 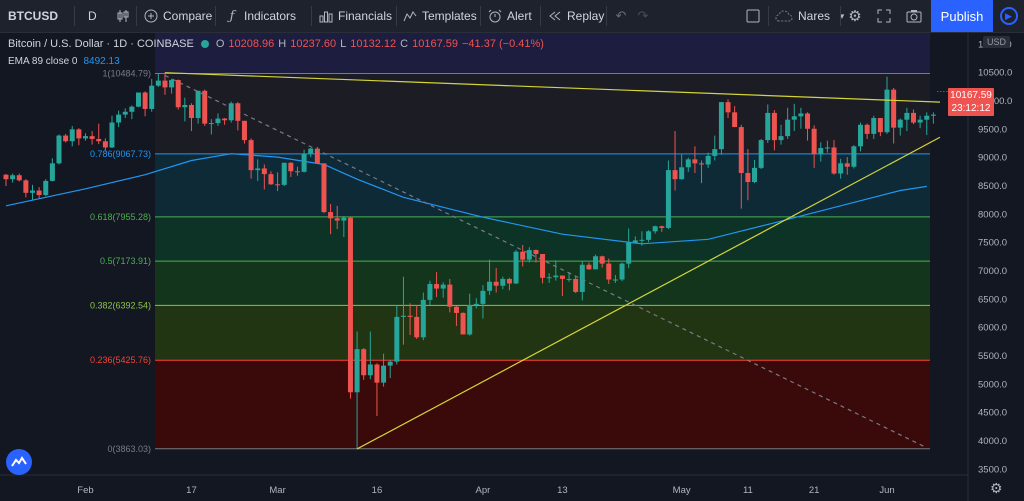 I want to click on time-tick-label: Jun, so click(x=886, y=490).